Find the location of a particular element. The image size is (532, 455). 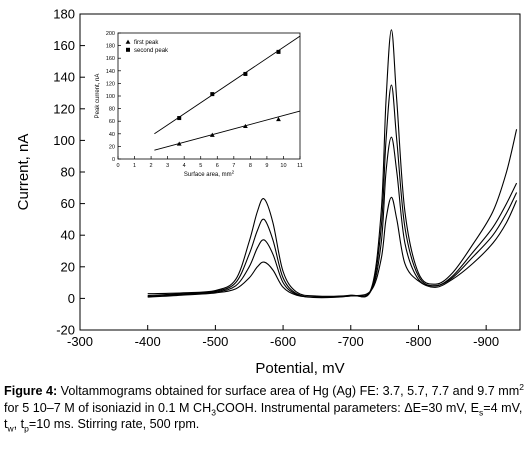

y-tick-label: 80 is located at coordinates (68, 172).